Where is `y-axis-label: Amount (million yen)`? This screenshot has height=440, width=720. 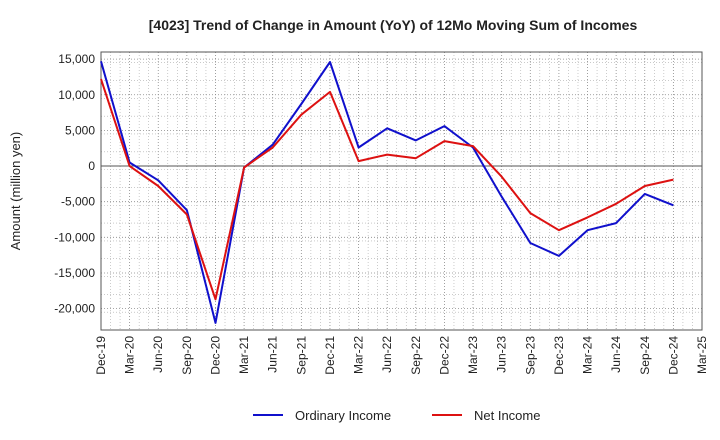 y-axis-label: Amount (million yen) is located at coordinates (15, 191).